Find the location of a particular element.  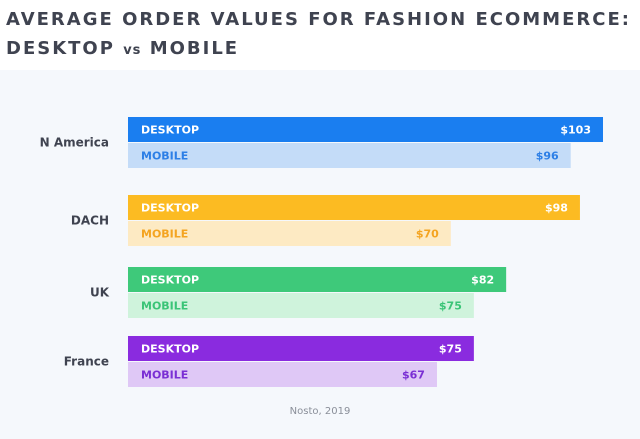

bar-mobile-france is located at coordinates (282, 374).